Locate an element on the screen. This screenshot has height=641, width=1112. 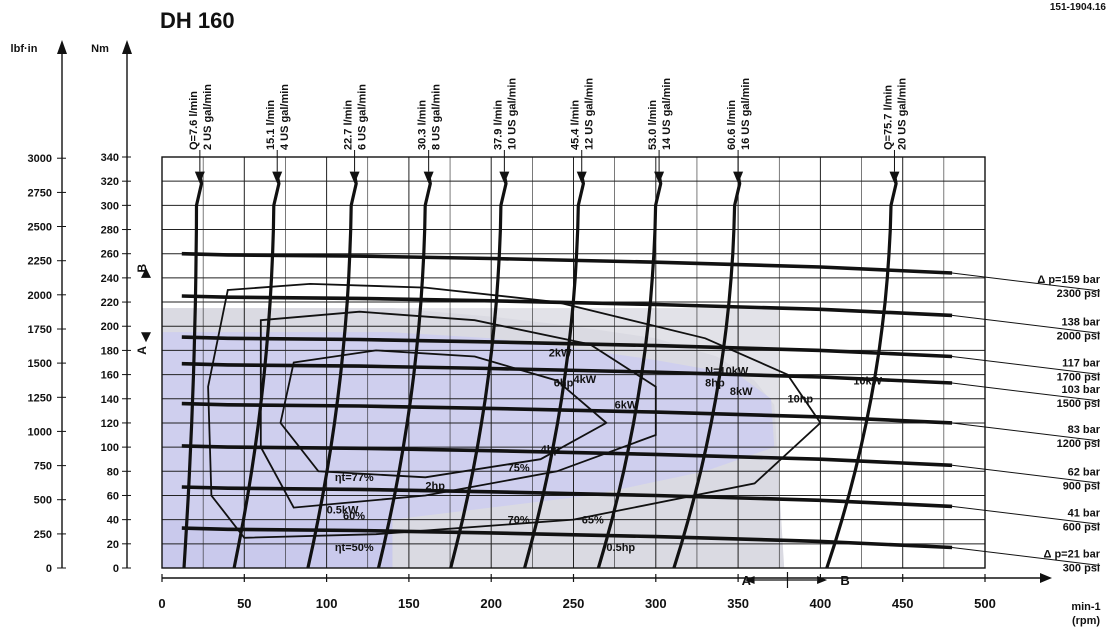
nm-tick-label: 260 is located at coordinates (110, 255).